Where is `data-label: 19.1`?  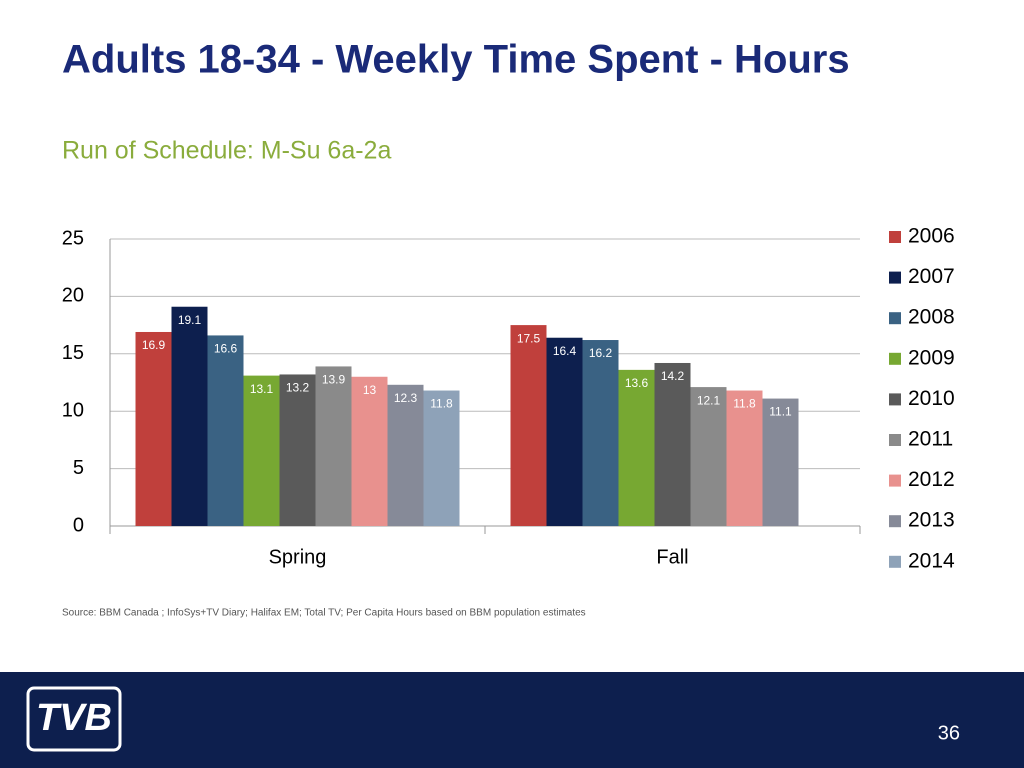
data-label: 19.1 is located at coordinates (190, 320).